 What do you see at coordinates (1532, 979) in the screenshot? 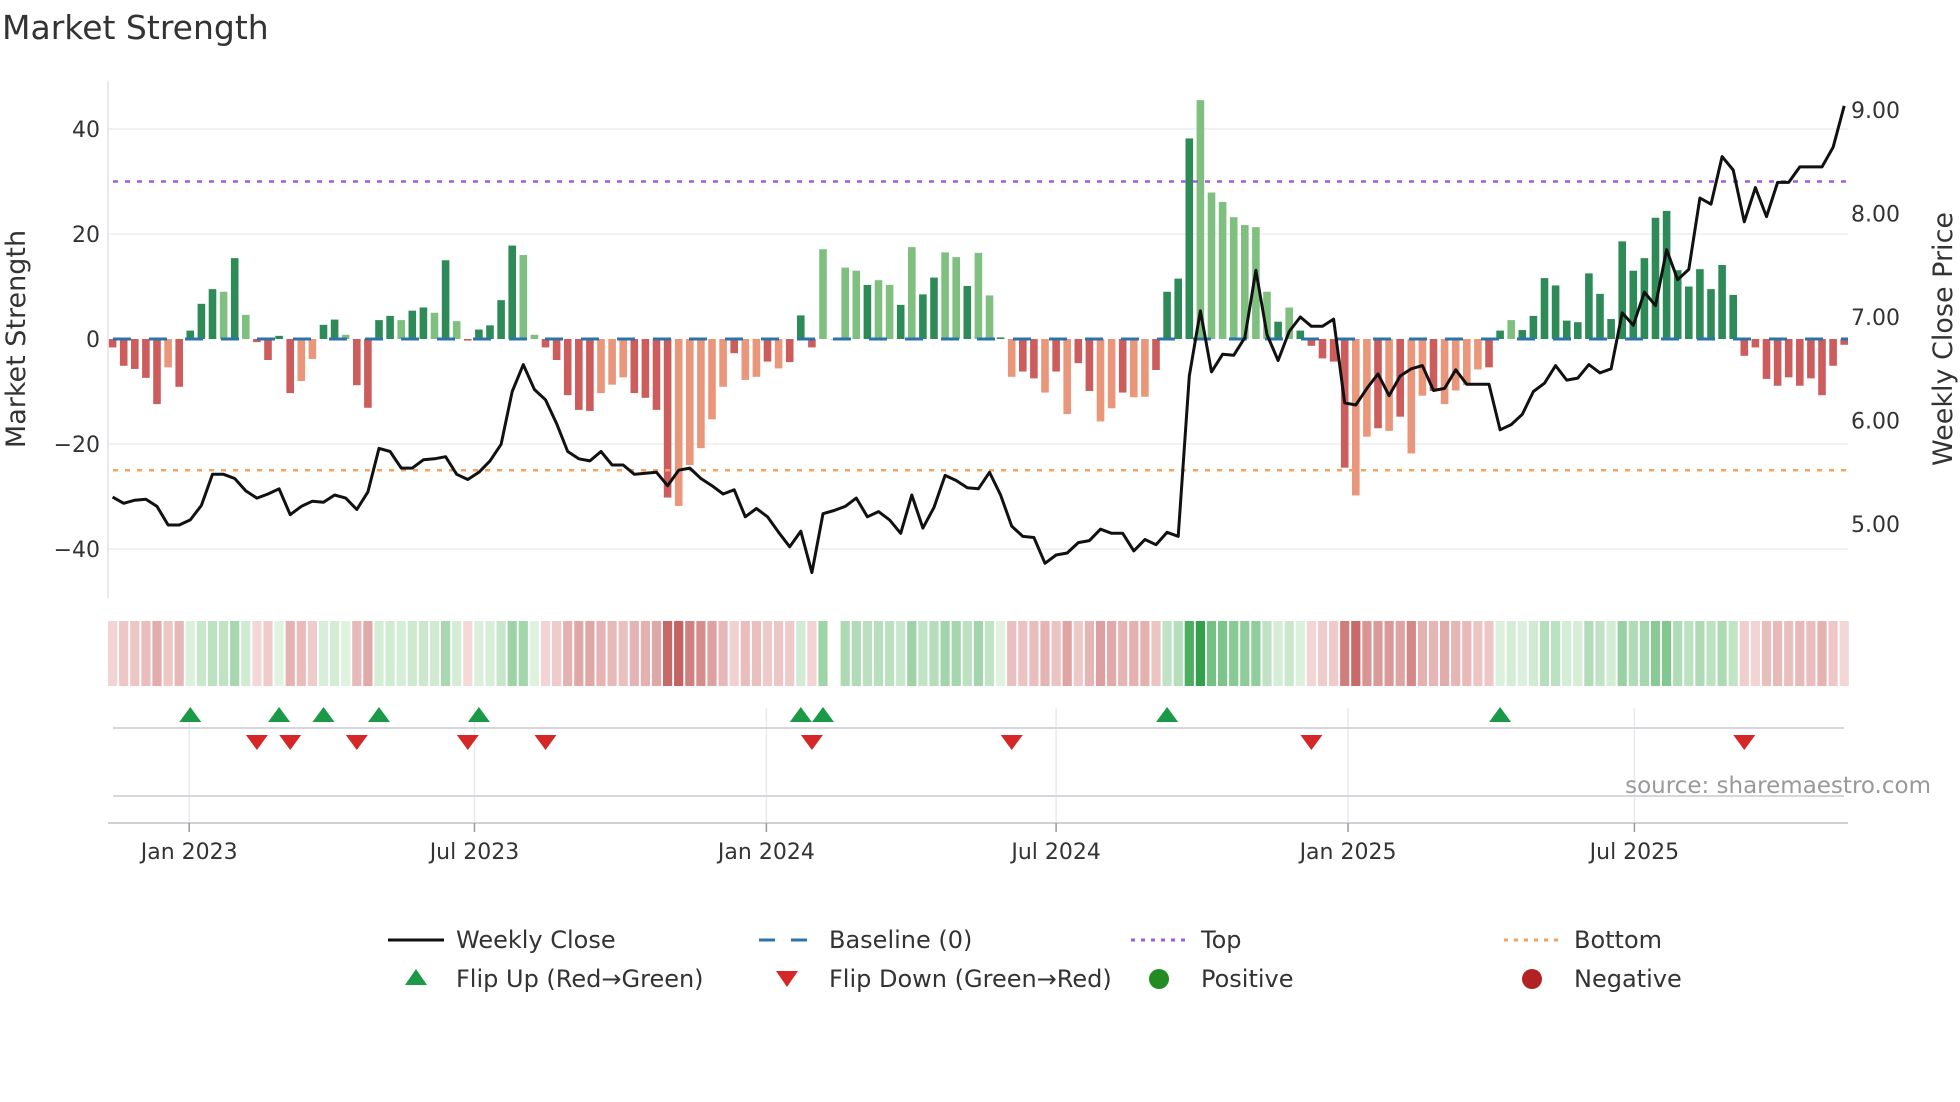
I see `legend-negative-icon` at bounding box center [1532, 979].